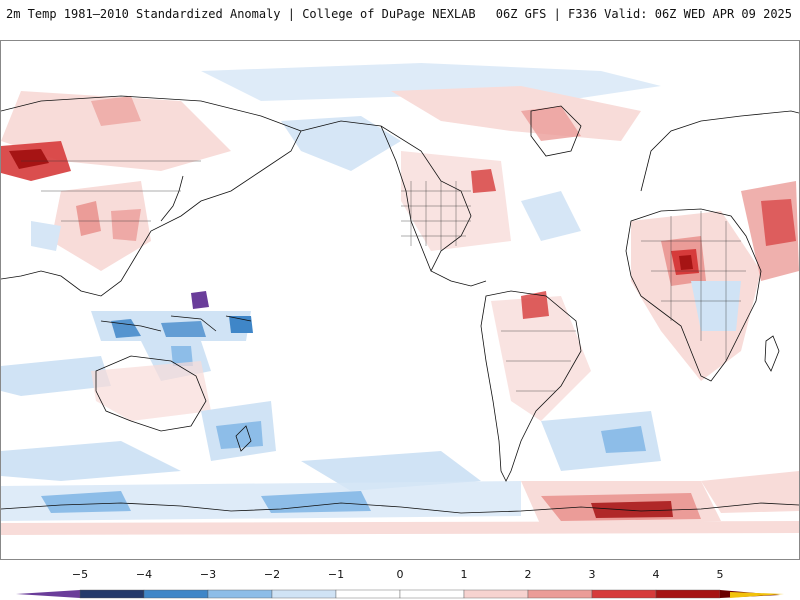 The height and width of the screenshot is (600, 800). I want to click on colorbar-tick-label: −5, so click(80, 574).